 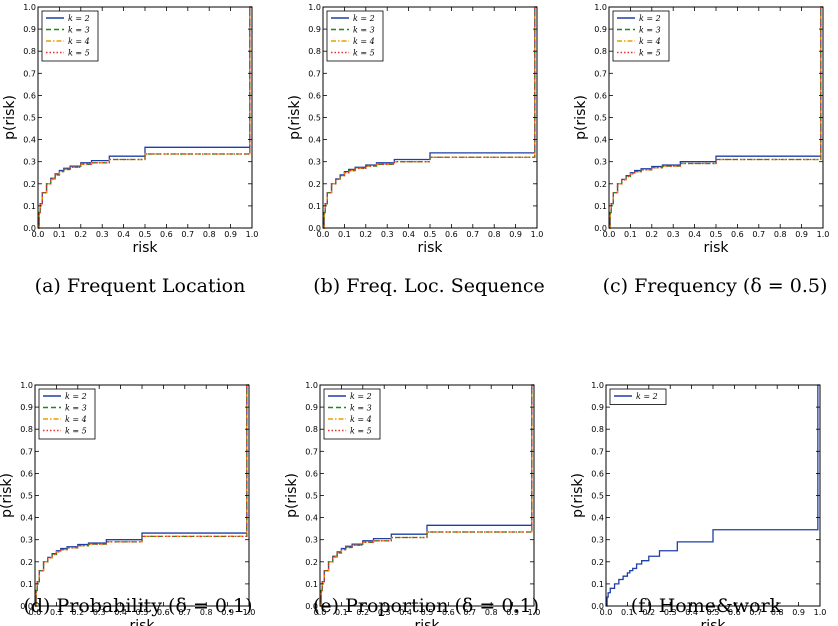 What do you see at coordinates (362, 612) in the screenshot?
I see `x-tick-label: 0.2` at bounding box center [362, 612].